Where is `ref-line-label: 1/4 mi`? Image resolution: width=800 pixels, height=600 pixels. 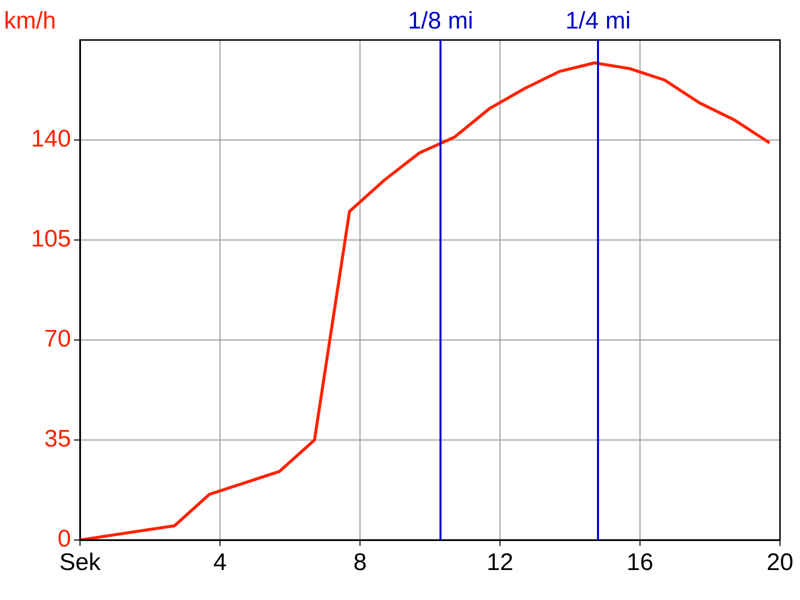
ref-line-label: 1/4 mi is located at coordinates (598, 21).